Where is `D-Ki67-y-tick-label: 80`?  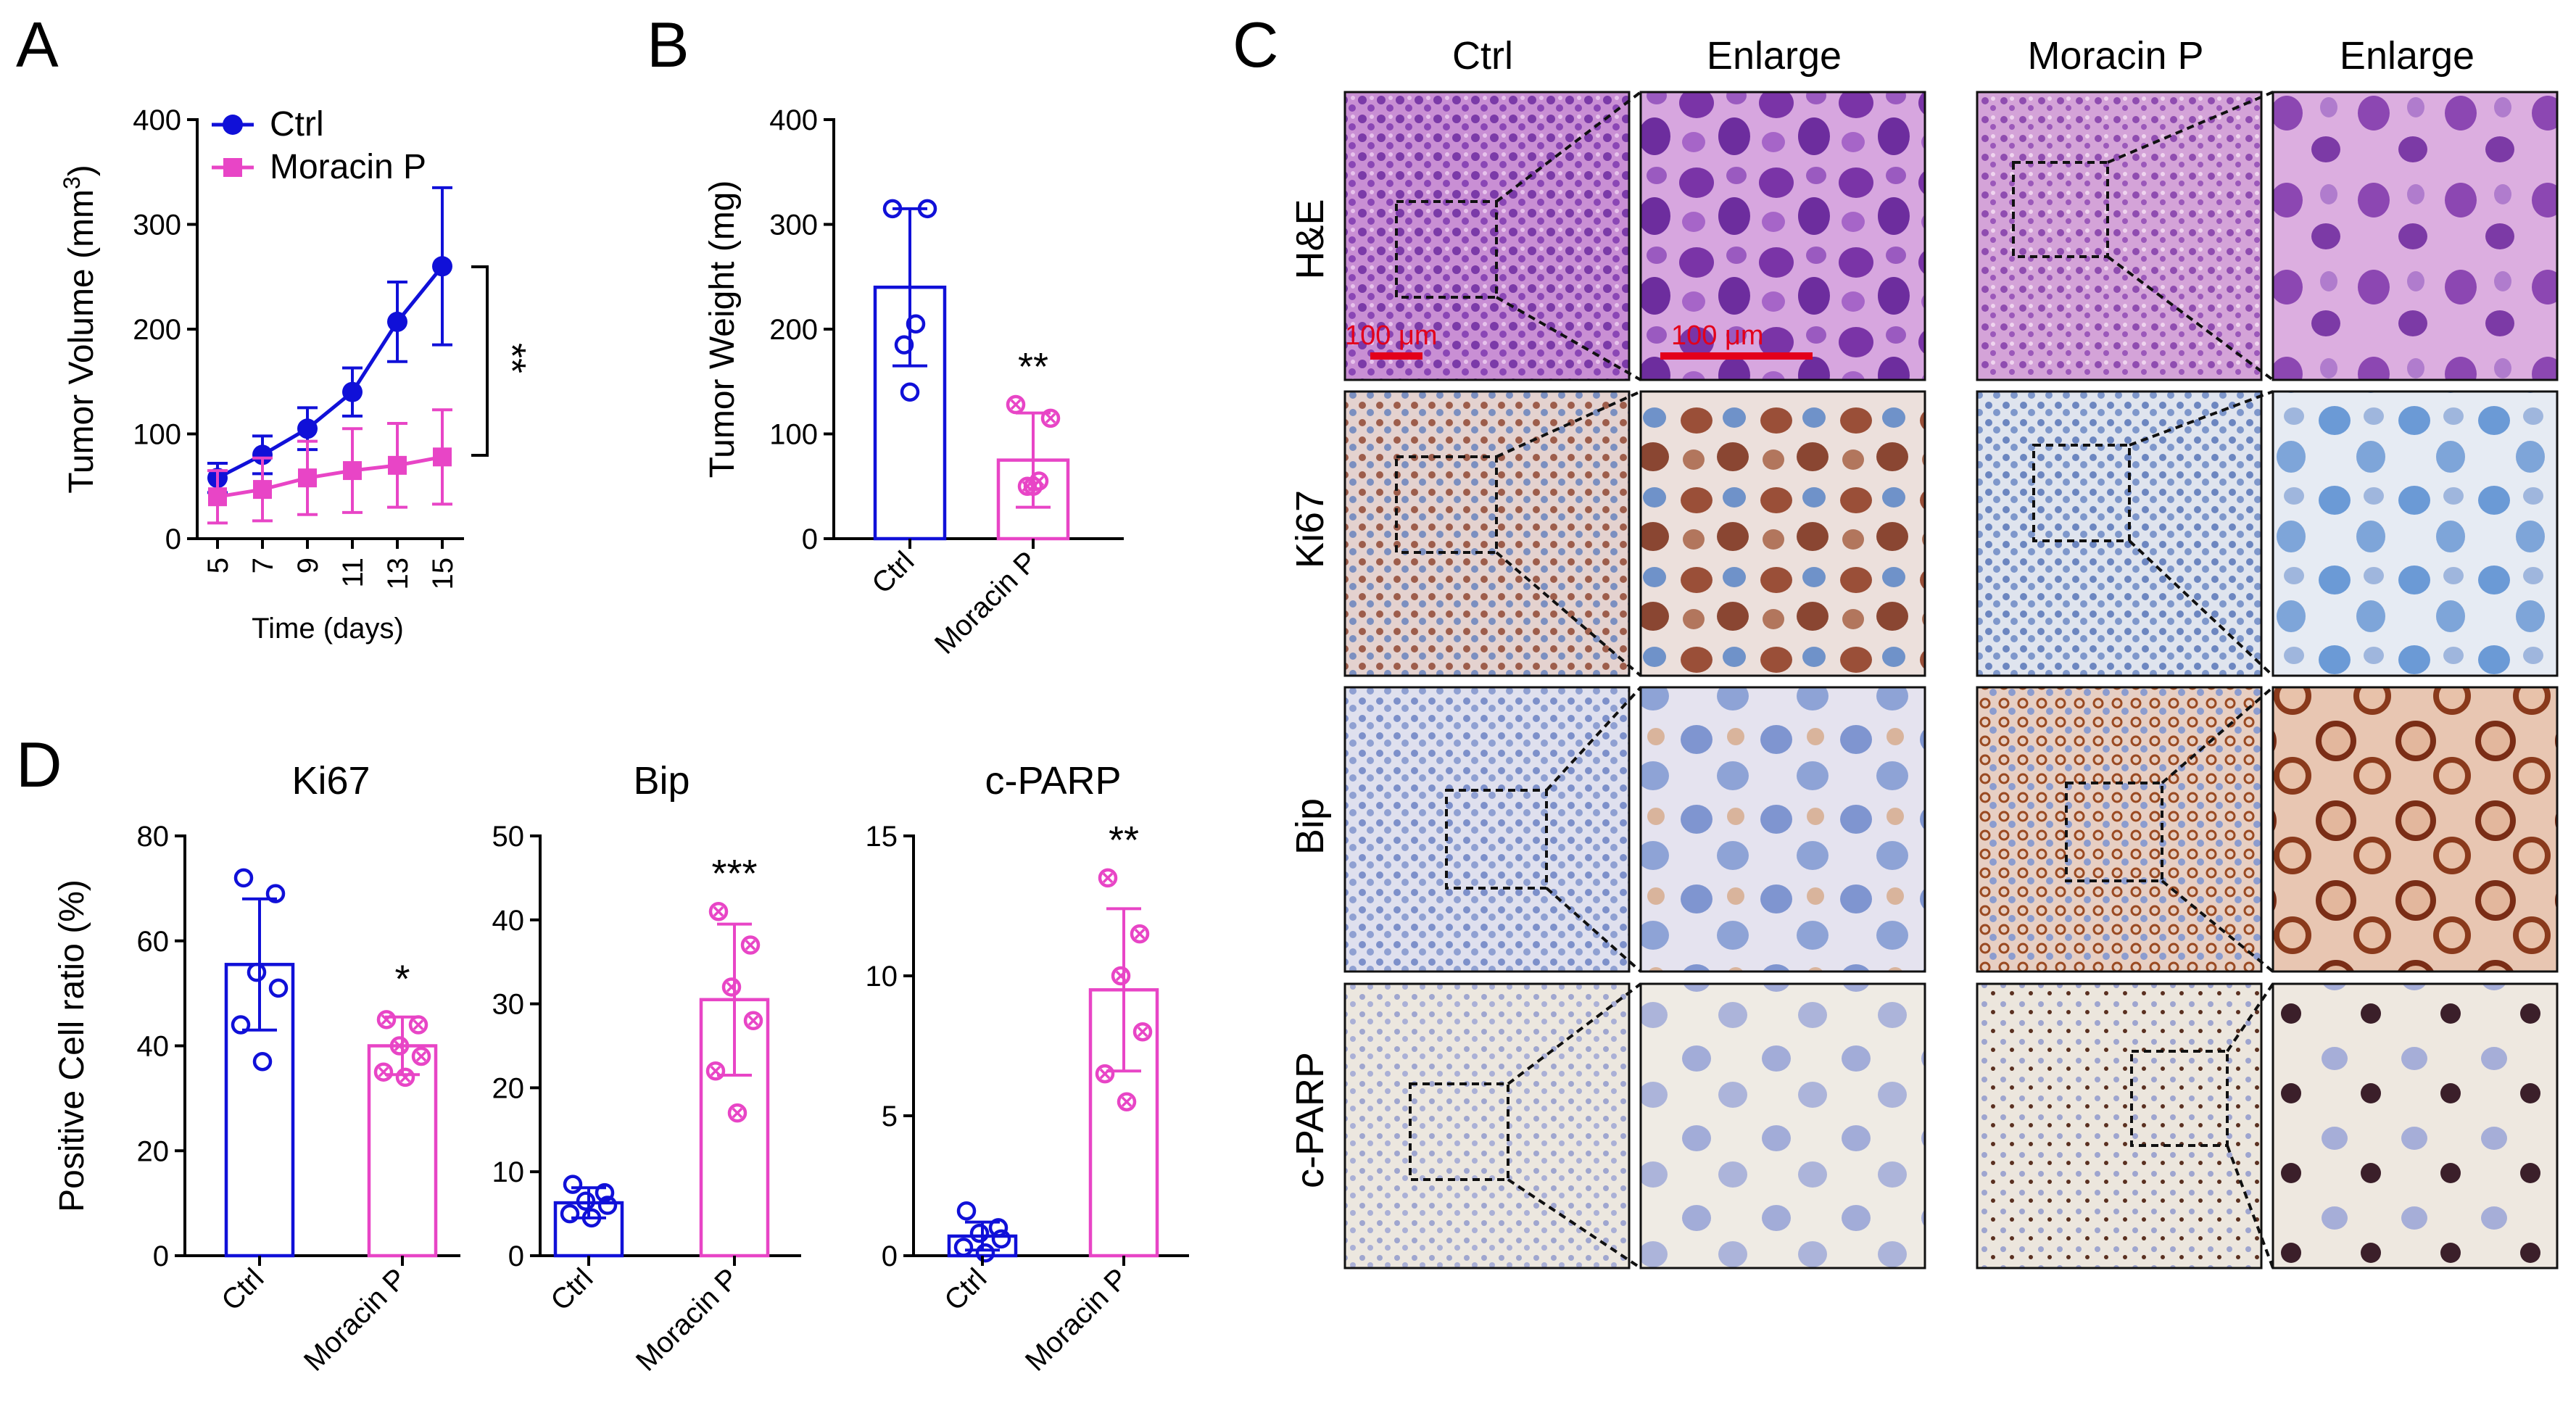
D-Ki67-y-tick-label: 80 is located at coordinates (153, 837).